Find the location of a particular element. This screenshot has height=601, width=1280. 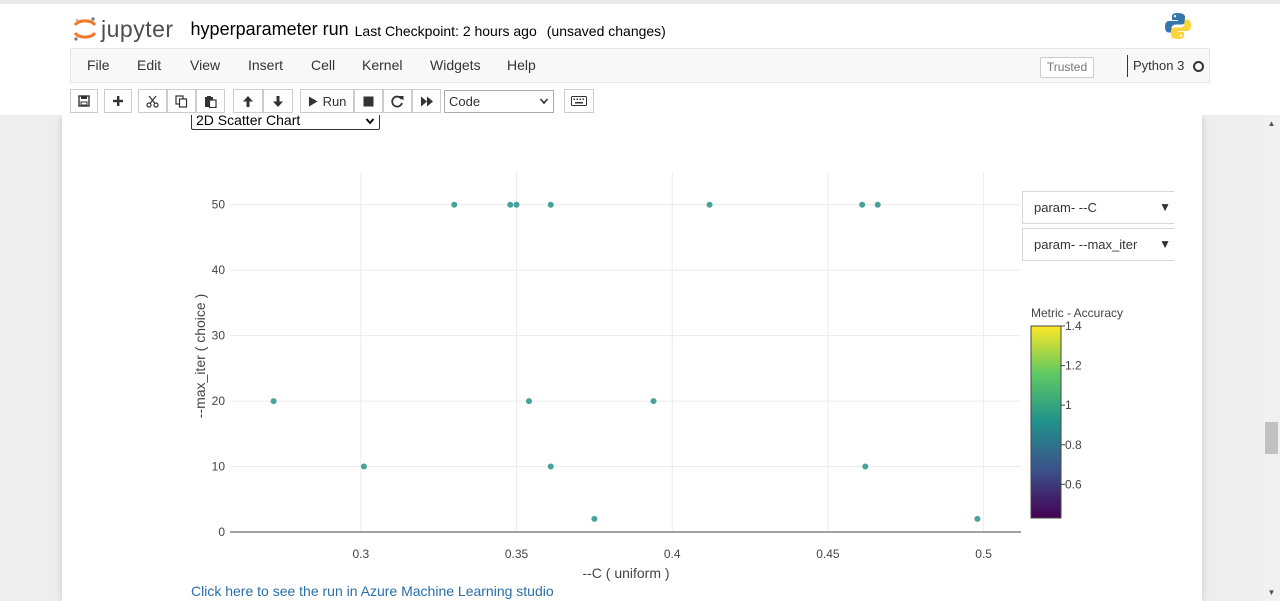

colorbar-tick-label: 1 is located at coordinates (1068, 405).